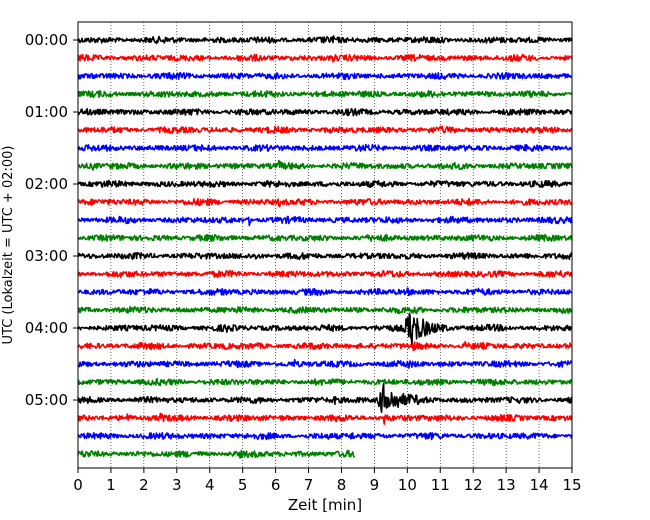 This screenshot has height=520, width=650. What do you see at coordinates (342, 485) in the screenshot?
I see `x-tick-label: 8` at bounding box center [342, 485].